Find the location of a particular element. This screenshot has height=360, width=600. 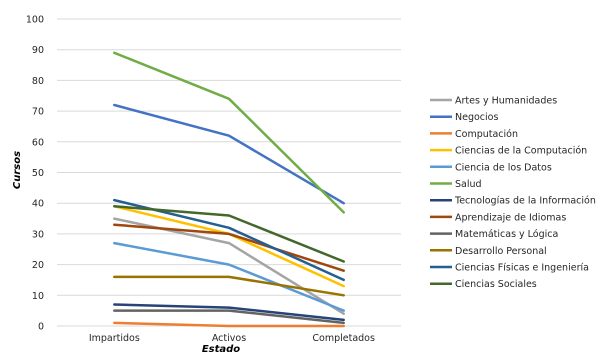

y-tick-label: 100 is located at coordinates (35, 20).